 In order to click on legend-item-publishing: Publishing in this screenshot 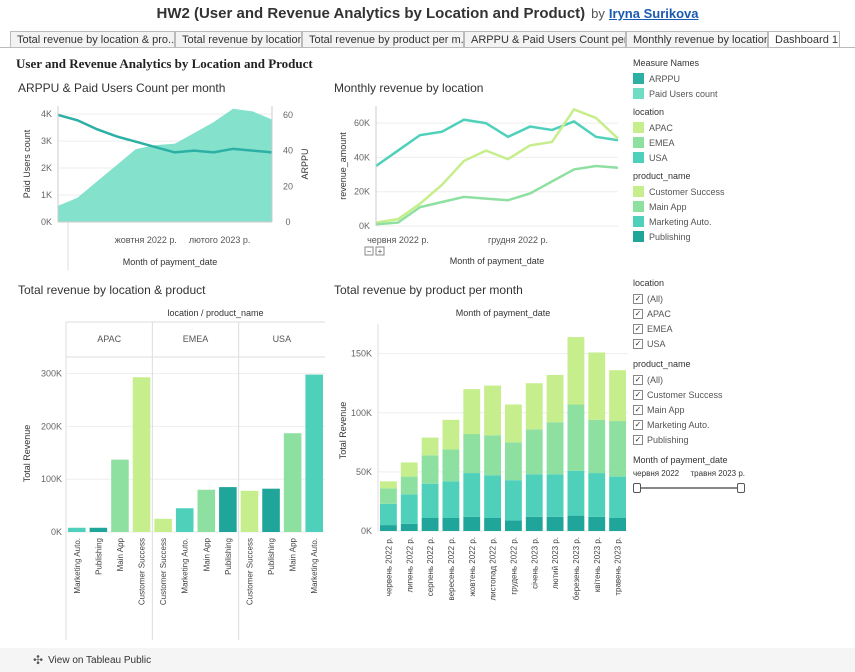, I will do `click(738, 236)`.